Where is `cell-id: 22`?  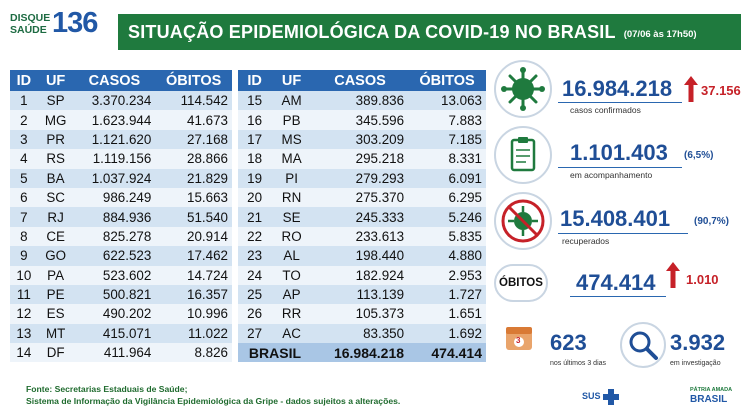 cell-id: 22 is located at coordinates (255, 236).